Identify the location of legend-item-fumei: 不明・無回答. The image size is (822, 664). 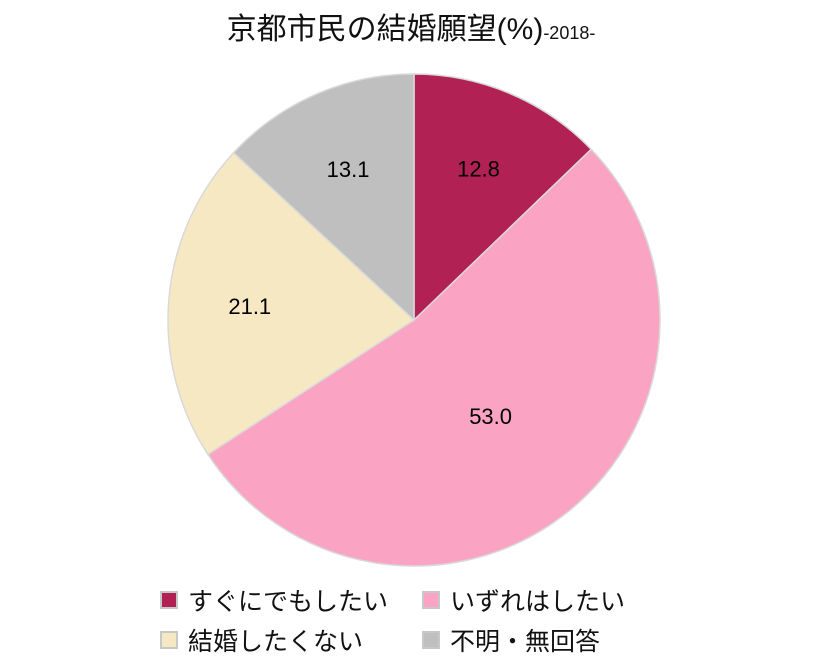
(511, 640).